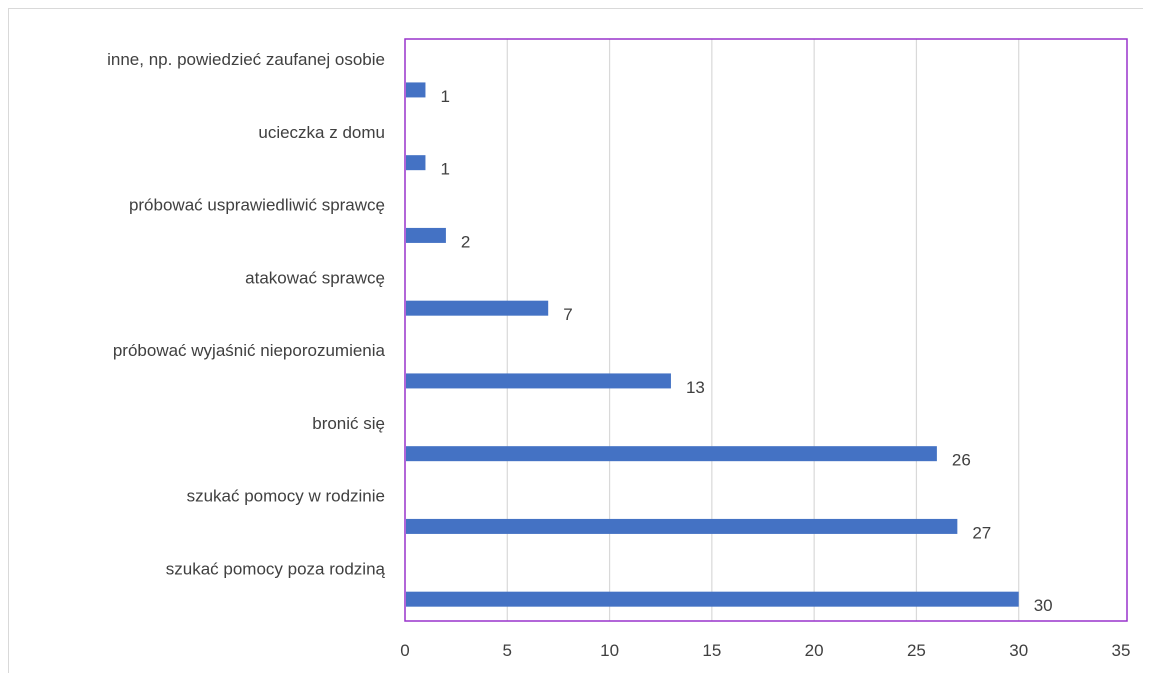 The height and width of the screenshot is (675, 1149). What do you see at coordinates (257, 205) in the screenshot?
I see `category-label: próbować usprawiedliwić sprawcę` at bounding box center [257, 205].